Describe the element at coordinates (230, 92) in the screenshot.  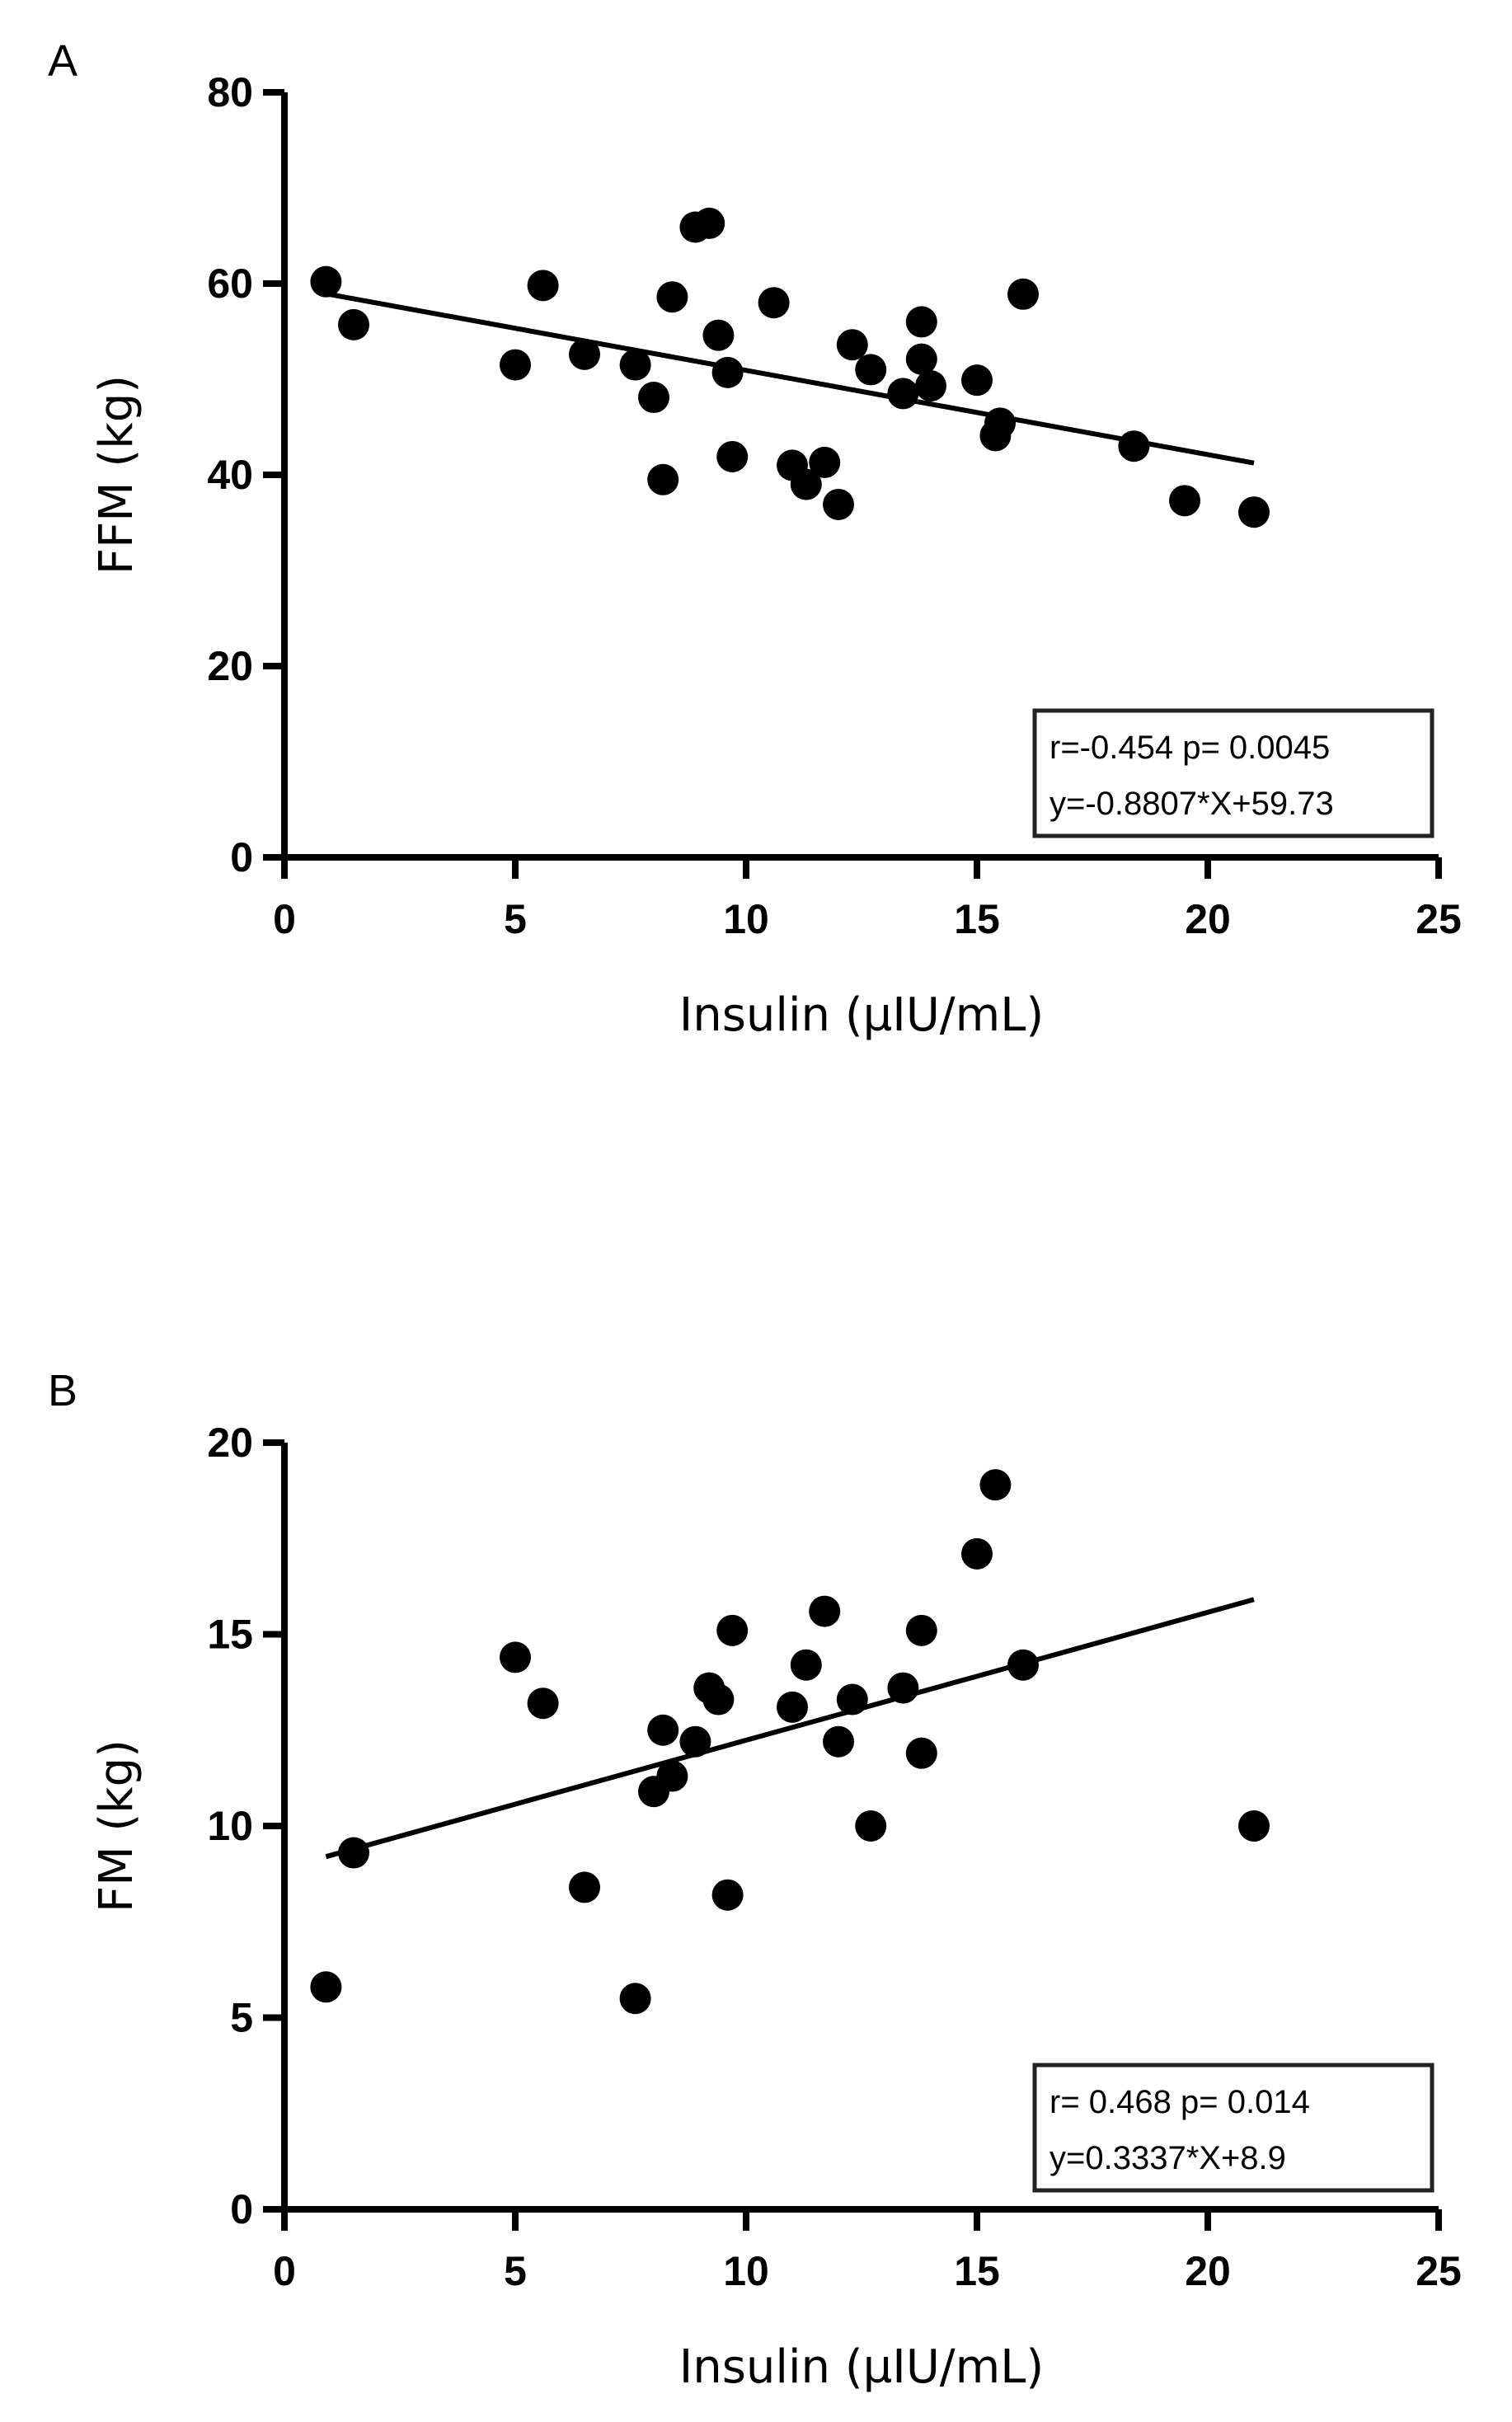
I see `y-tick-label: 80` at that location.